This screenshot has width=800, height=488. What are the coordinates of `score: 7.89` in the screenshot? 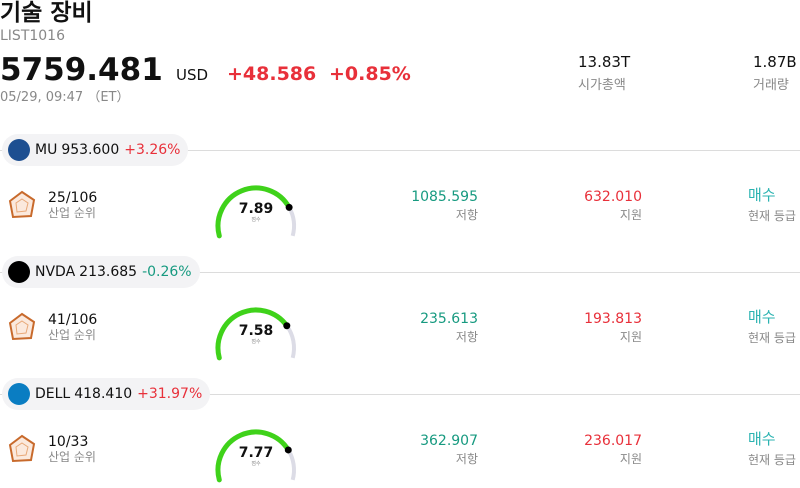 It's located at (256, 209).